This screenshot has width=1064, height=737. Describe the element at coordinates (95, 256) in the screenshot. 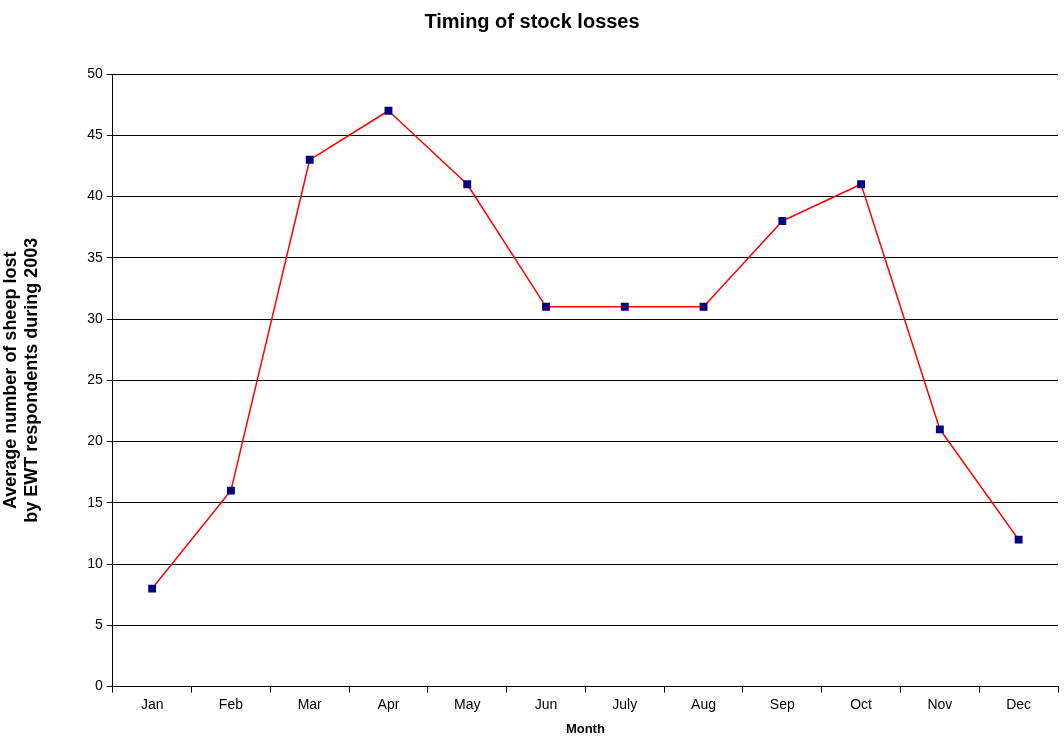

I see `y-tick-label: 35` at that location.